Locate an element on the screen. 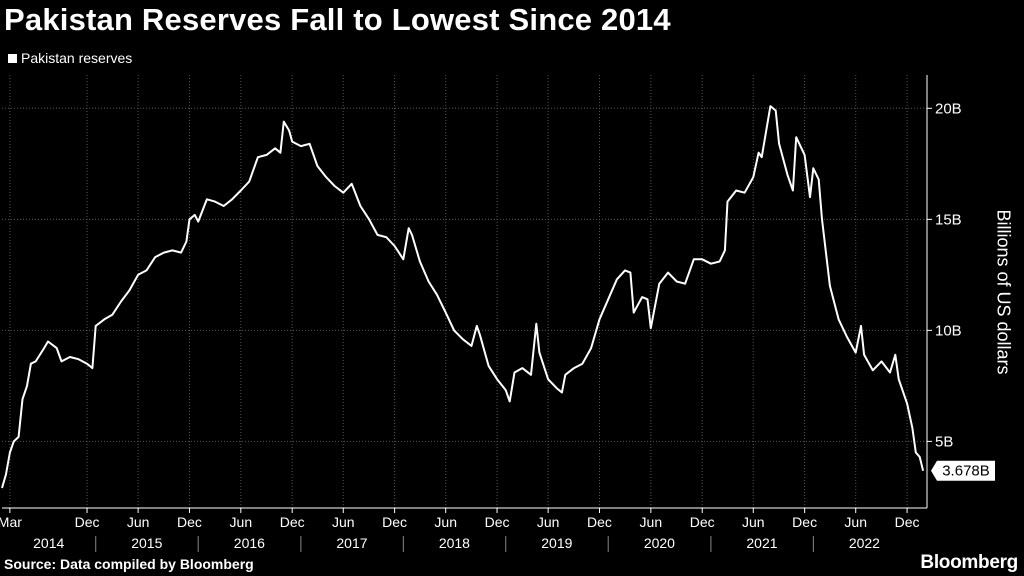 The height and width of the screenshot is (576, 1024). source-note: Source: Data compiled by Bloomberg is located at coordinates (129, 564).